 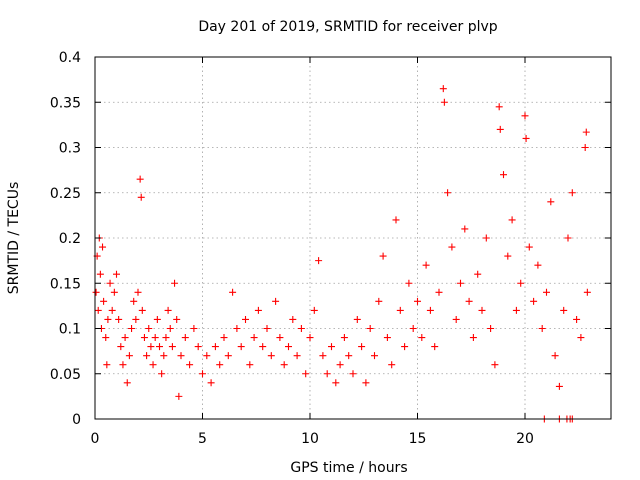 What do you see at coordinates (76, 420) in the screenshot?
I see `y-tick-label: 0` at bounding box center [76, 420].